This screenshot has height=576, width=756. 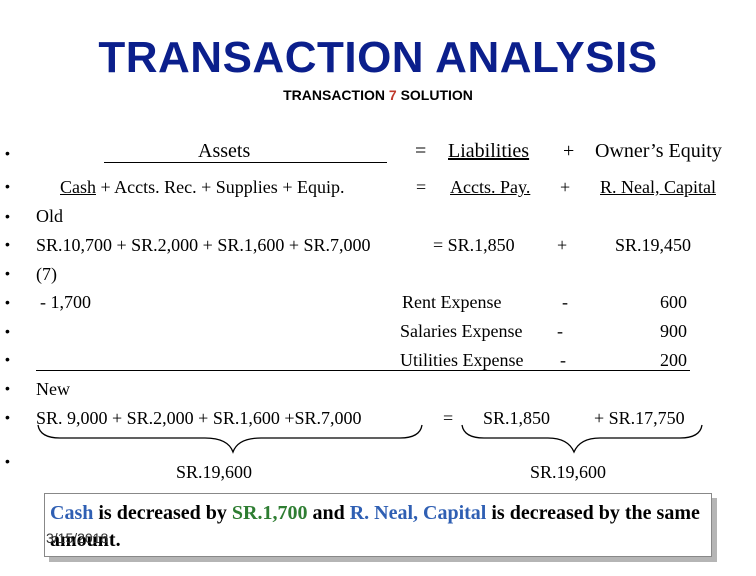 I want to click on left-brace, so click(x=230, y=439).